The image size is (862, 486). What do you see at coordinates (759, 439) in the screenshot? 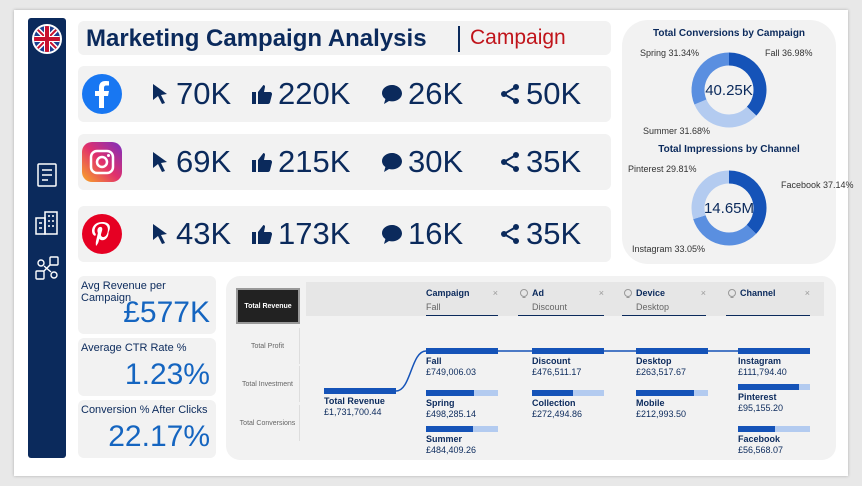
I see `node-name: Facebook` at bounding box center [759, 439].